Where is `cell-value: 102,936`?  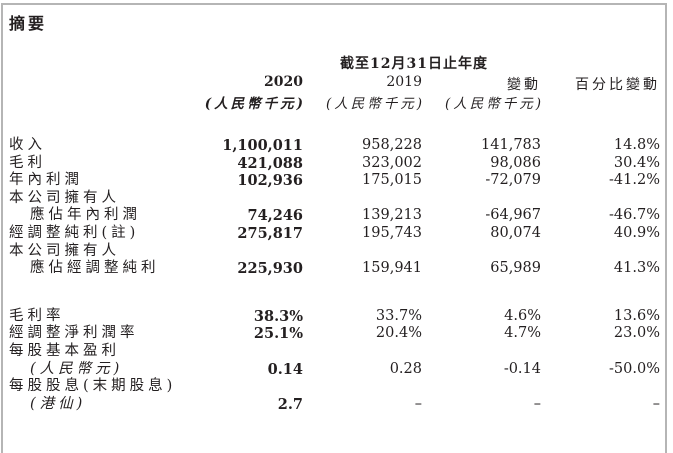 cell-value: 102,936 is located at coordinates (270, 181).